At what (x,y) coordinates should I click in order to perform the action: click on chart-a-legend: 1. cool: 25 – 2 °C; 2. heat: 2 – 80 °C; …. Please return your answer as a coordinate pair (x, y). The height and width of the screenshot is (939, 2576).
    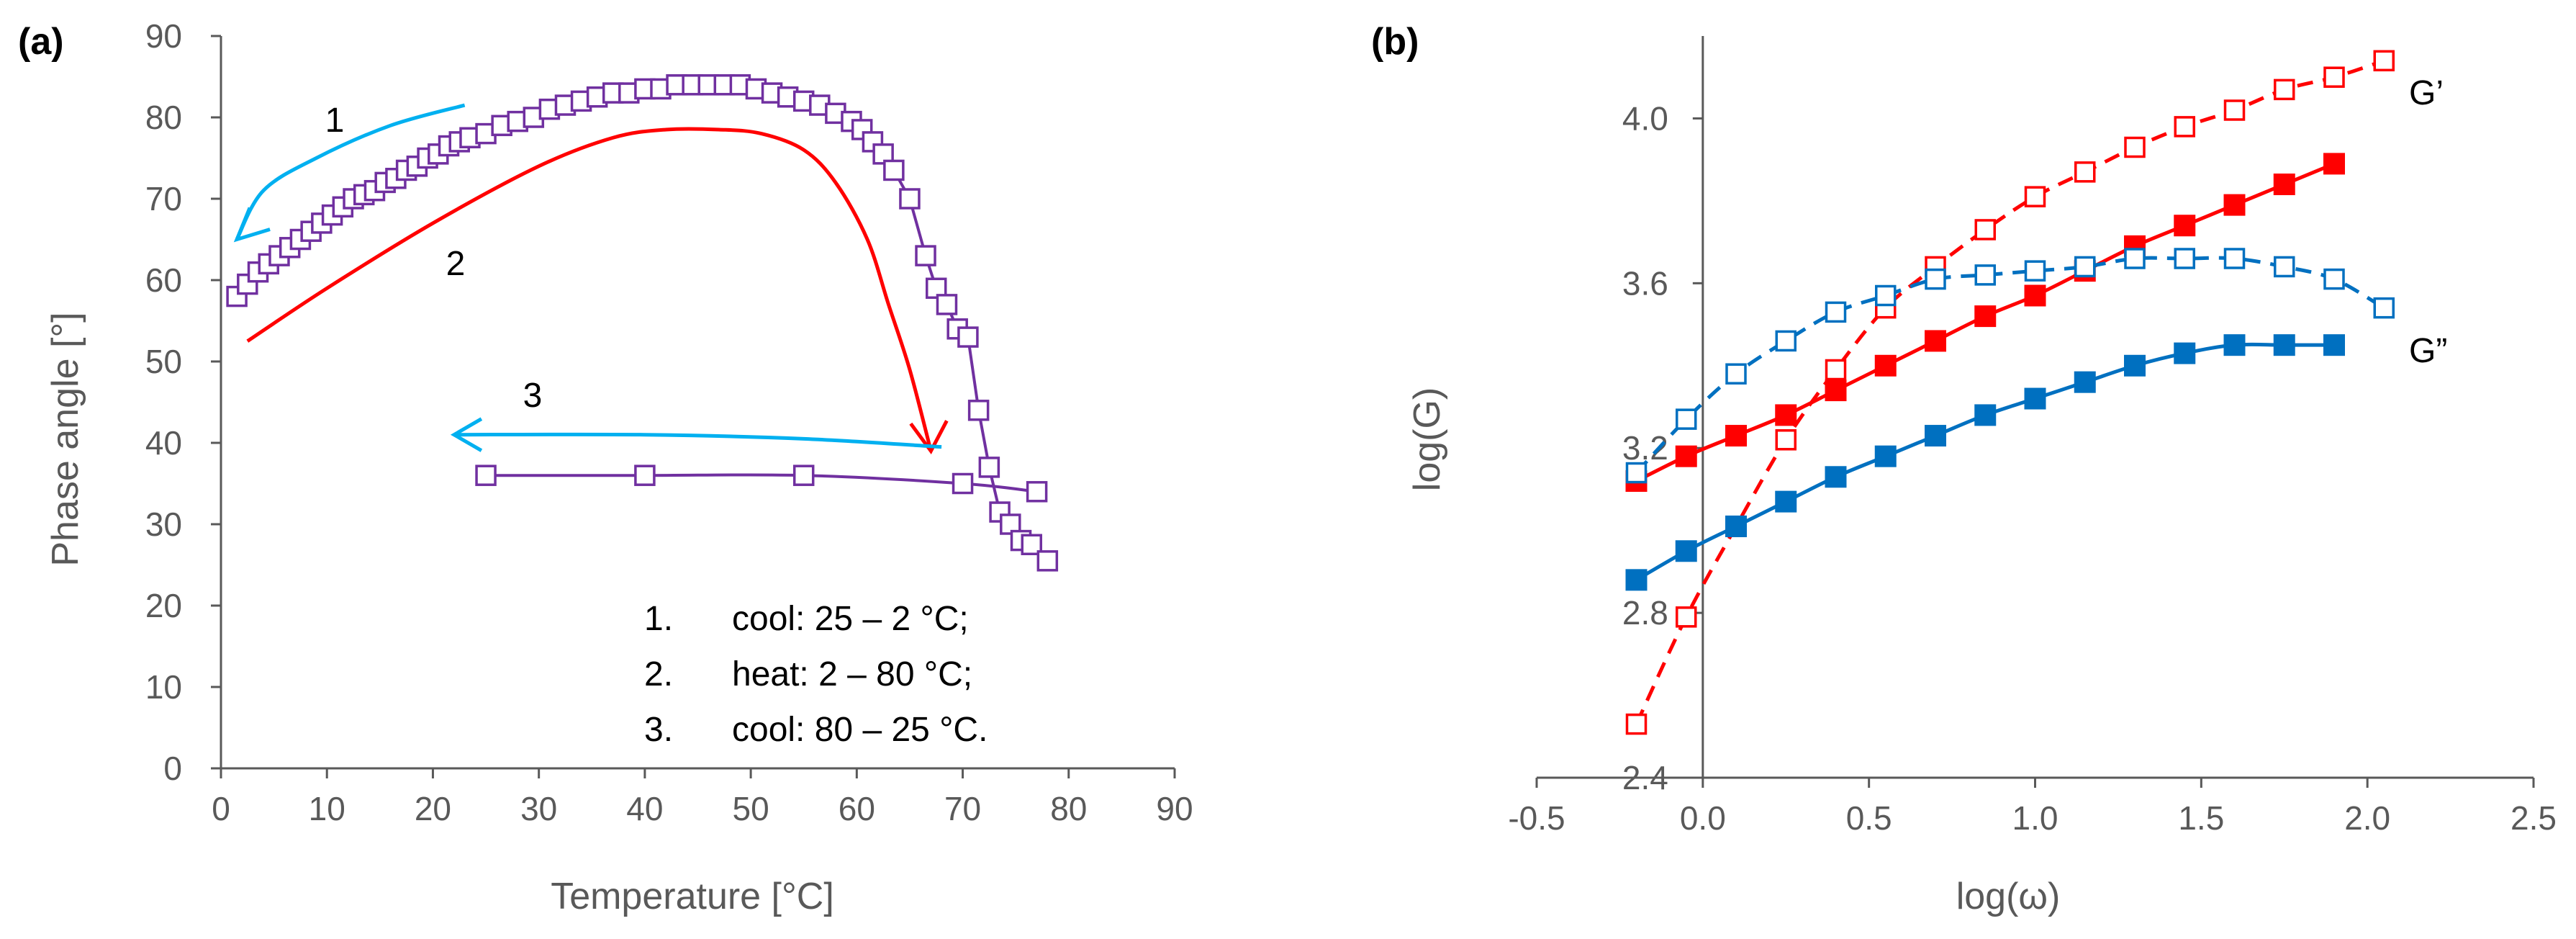
    Looking at the image, I should click on (816, 674).